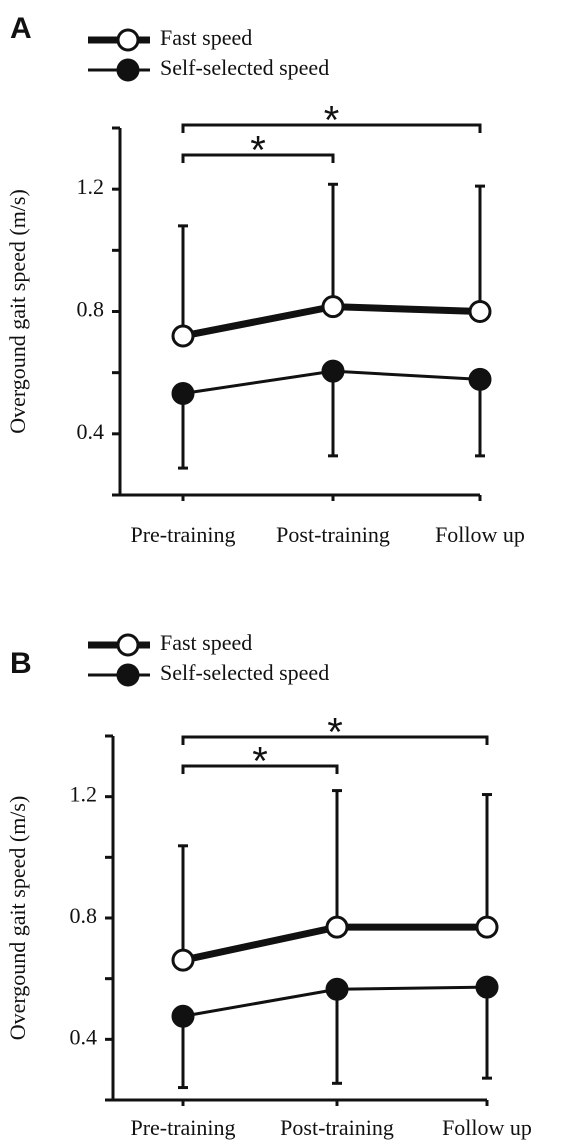 The width and height of the screenshot is (577, 1147). Describe the element at coordinates (21, 28) in the screenshot. I see `panel-letter: A` at that location.